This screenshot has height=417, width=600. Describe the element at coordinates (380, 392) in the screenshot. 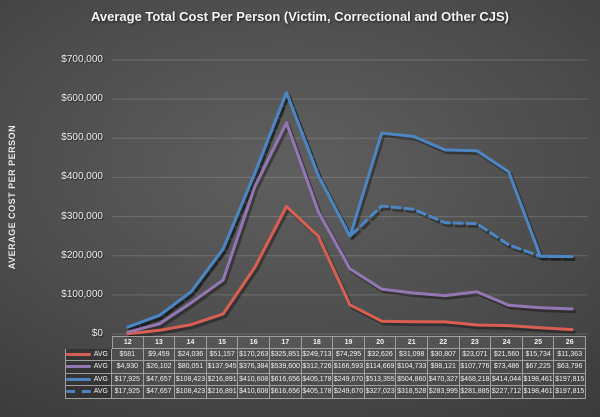

I see `table-cell: $327,023` at that location.